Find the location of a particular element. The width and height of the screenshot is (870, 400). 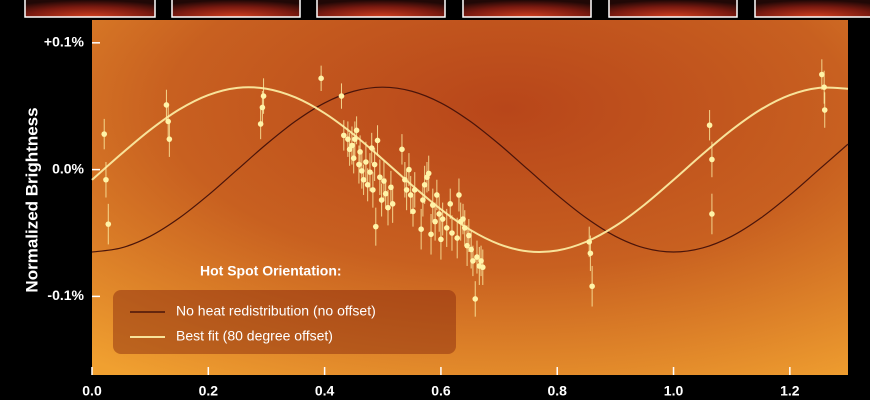

x-tick-label: 0.0 is located at coordinates (92, 391).